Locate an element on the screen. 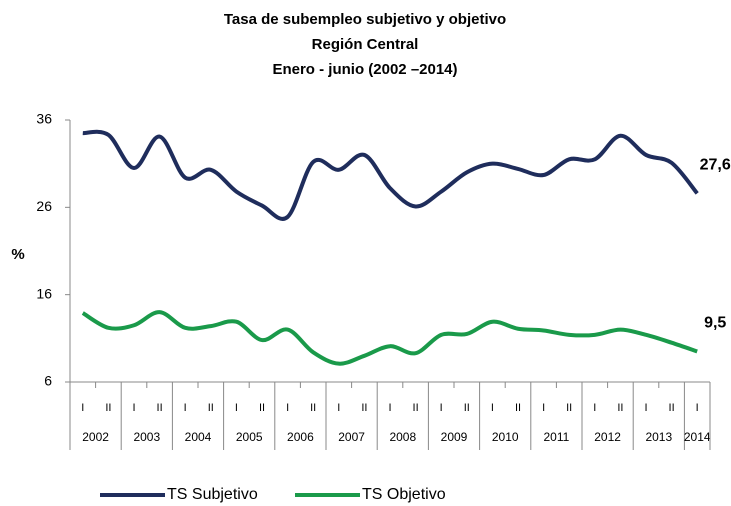  year-label: 2004 is located at coordinates (198, 437).